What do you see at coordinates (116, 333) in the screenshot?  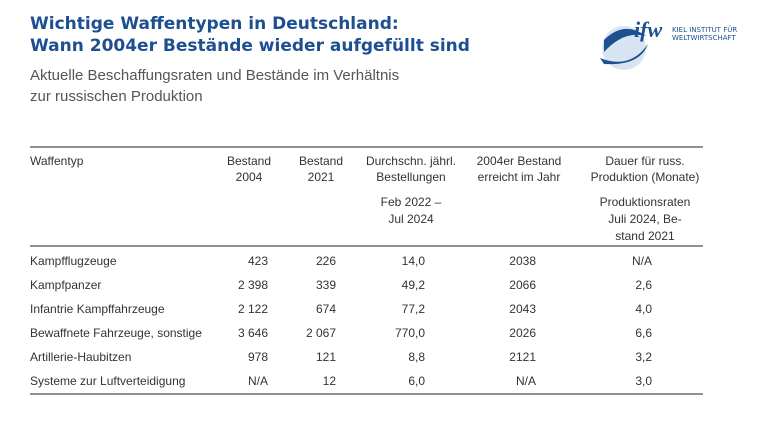 I see `row-label: Bewaffnete Fahrzeuge, sonstige` at bounding box center [116, 333].